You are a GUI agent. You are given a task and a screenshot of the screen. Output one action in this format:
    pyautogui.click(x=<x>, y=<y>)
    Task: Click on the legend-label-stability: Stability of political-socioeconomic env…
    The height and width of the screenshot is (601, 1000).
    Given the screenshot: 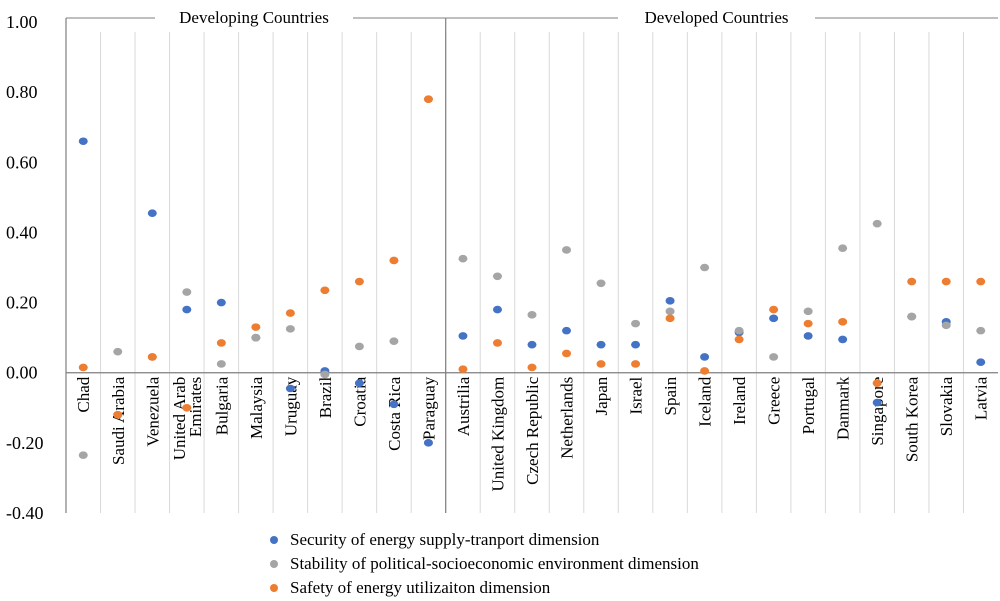 What is the action you would take?
    pyautogui.click(x=494, y=563)
    